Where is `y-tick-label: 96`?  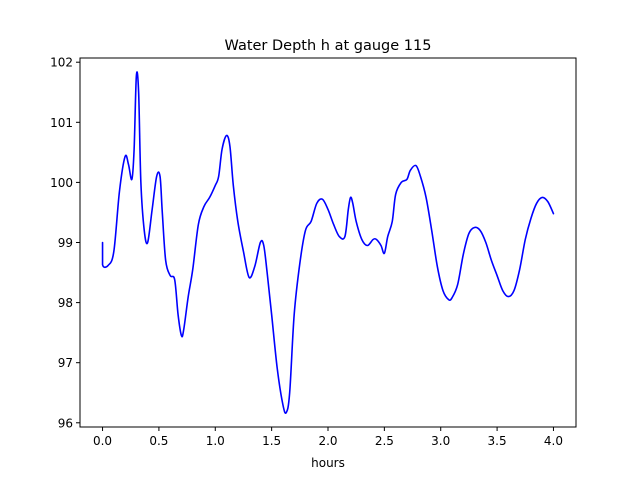 y-tick-label: 96 is located at coordinates (65, 423).